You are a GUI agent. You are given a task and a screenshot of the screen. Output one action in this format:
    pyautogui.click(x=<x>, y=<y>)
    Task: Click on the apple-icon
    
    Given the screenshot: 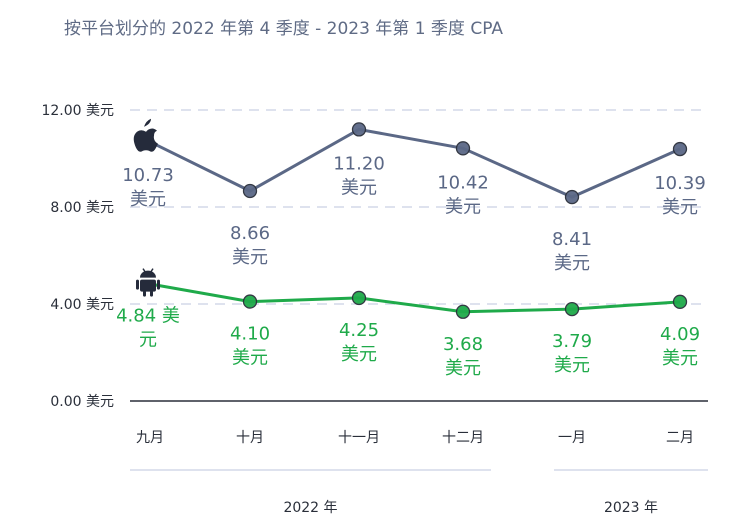 What is the action you would take?
    pyautogui.click(x=145, y=135)
    